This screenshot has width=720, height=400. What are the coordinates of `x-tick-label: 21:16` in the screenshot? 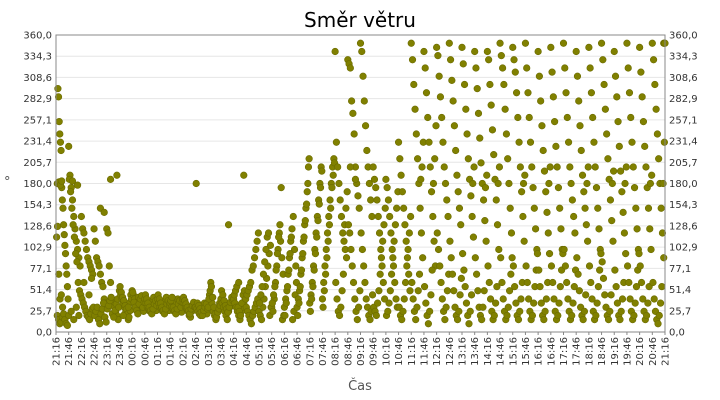 It's located at (57, 351).